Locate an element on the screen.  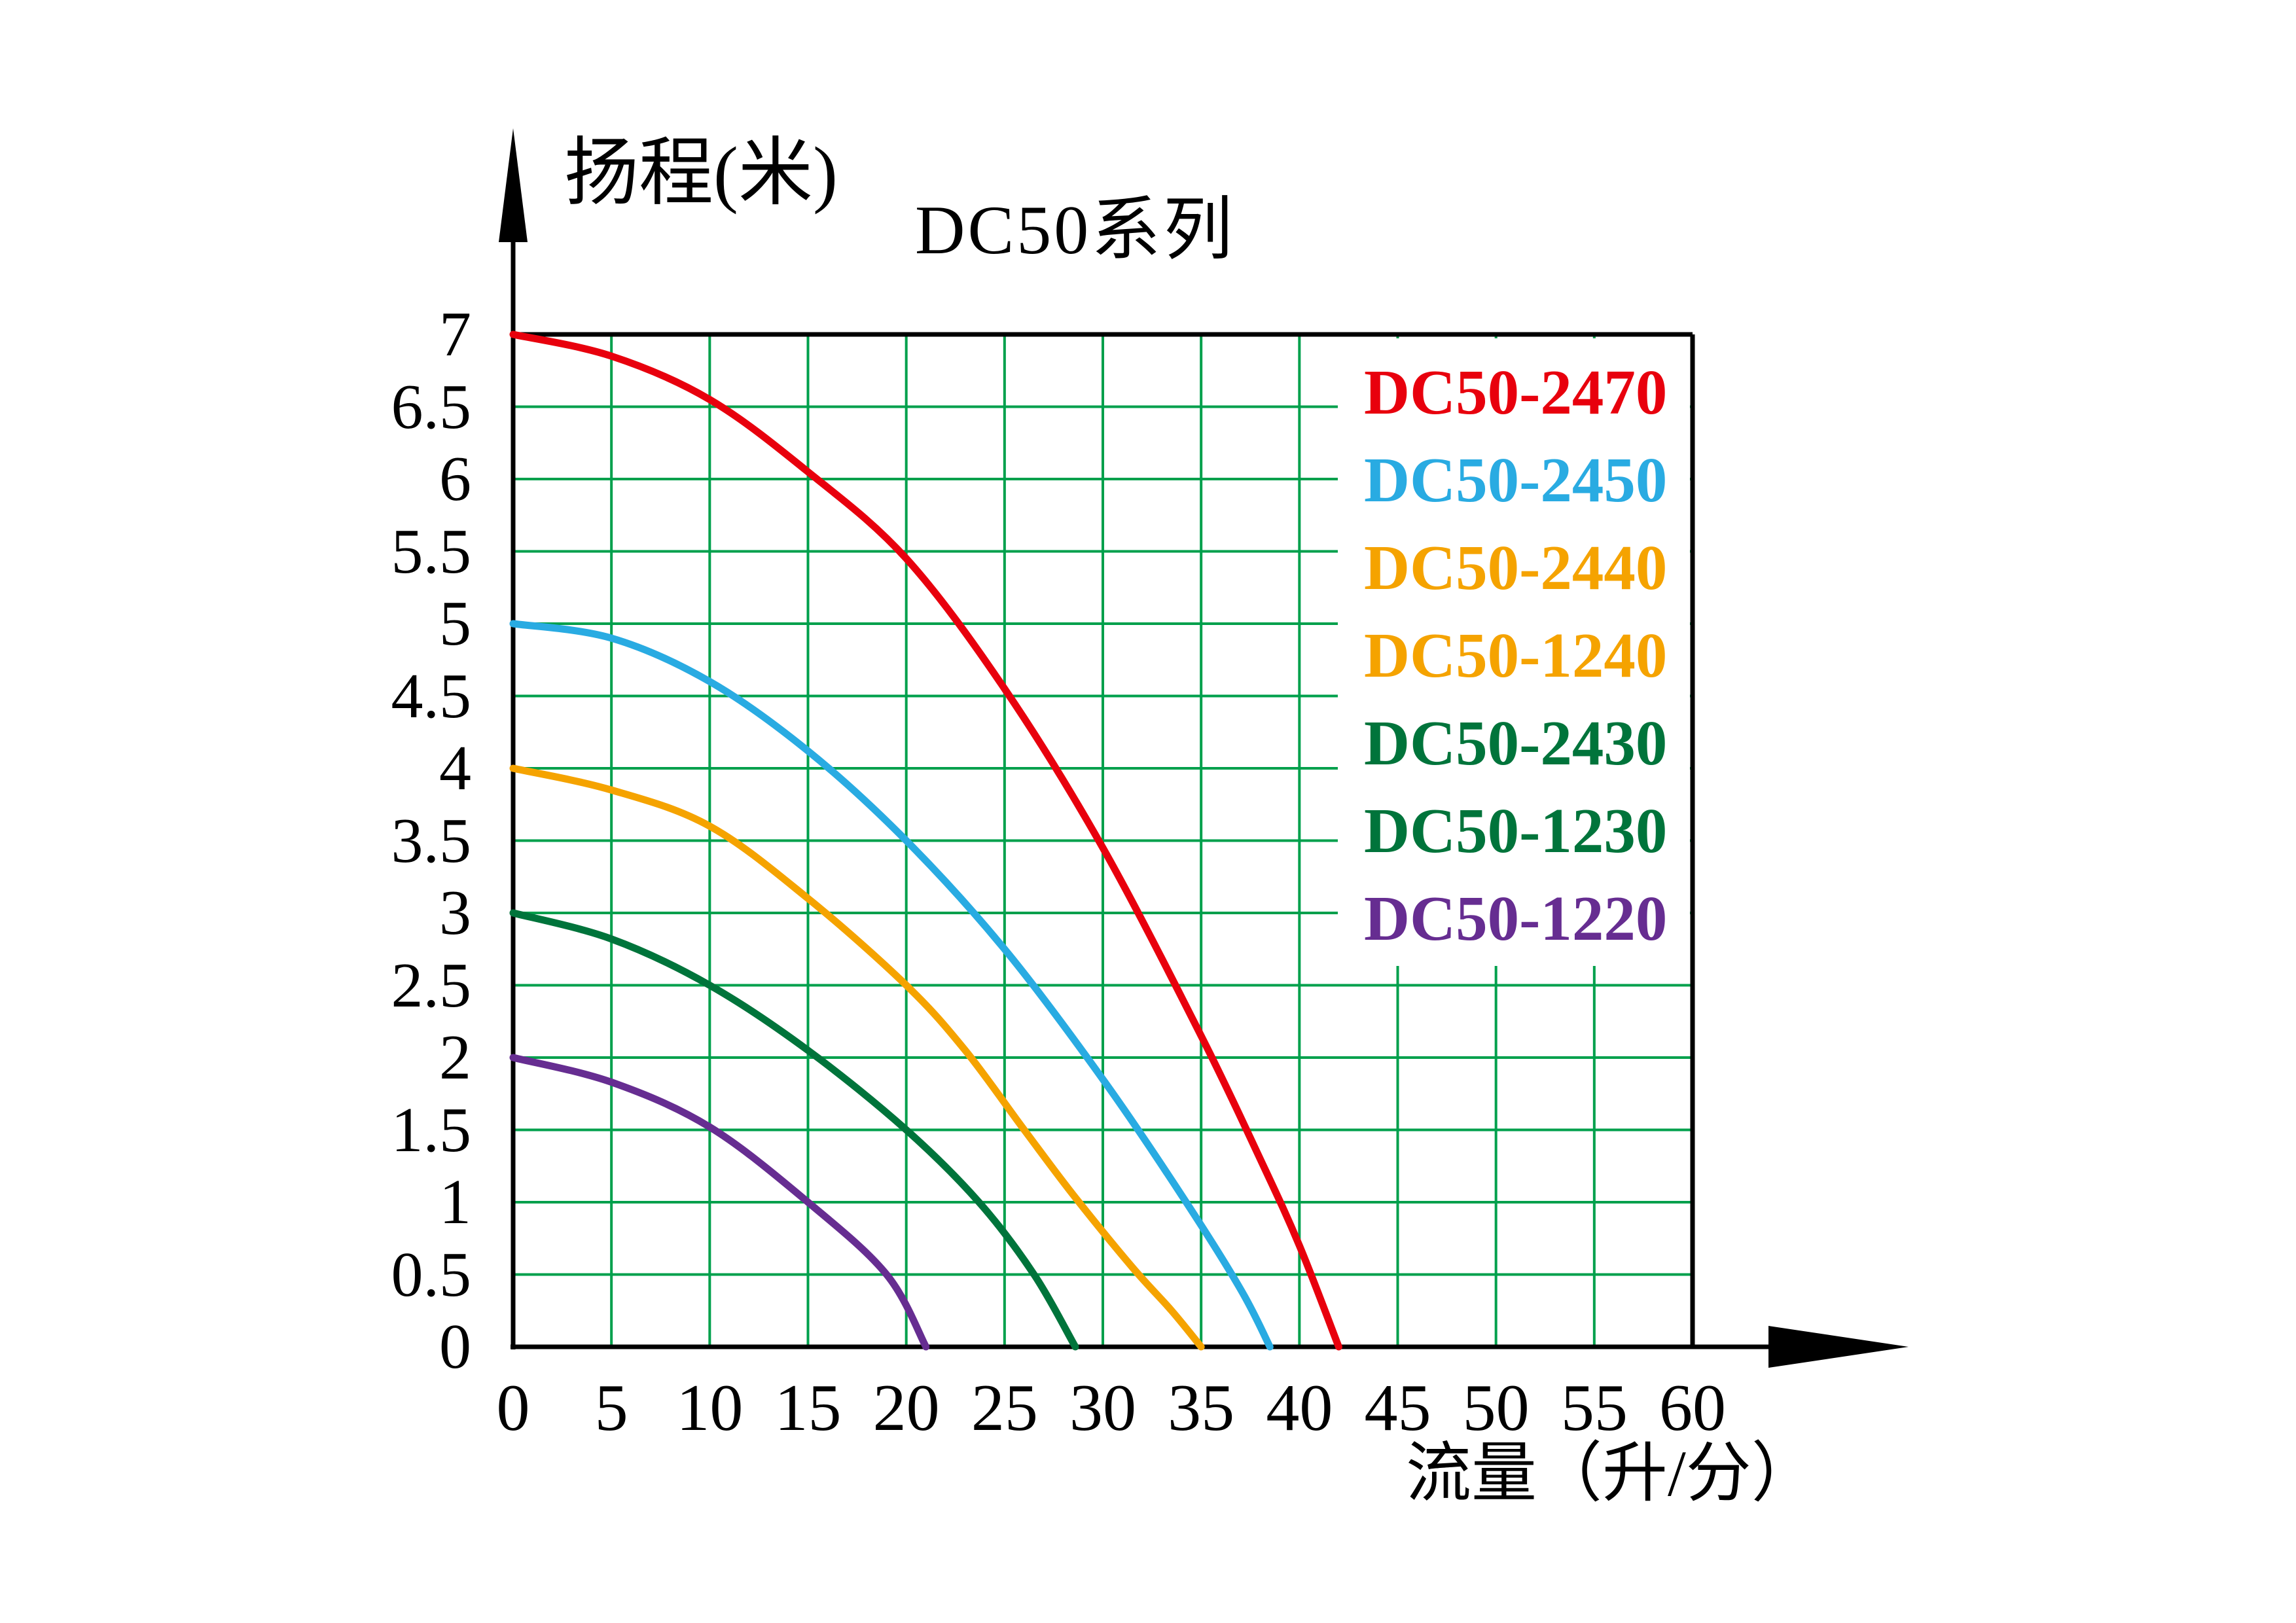
y-tick-label-3: 3 is located at coordinates (455, 913).